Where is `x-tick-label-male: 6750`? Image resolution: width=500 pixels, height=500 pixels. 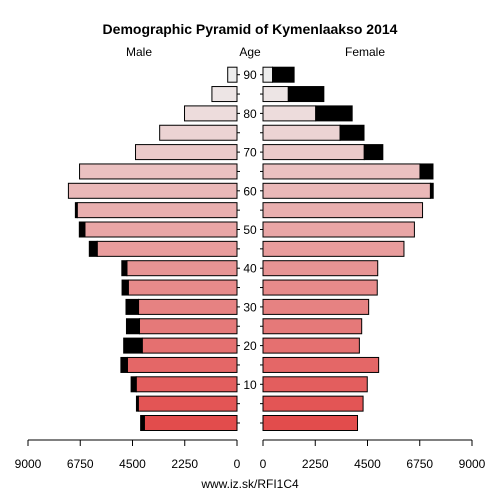 x-tick-label-male: 6750 is located at coordinates (80, 464).